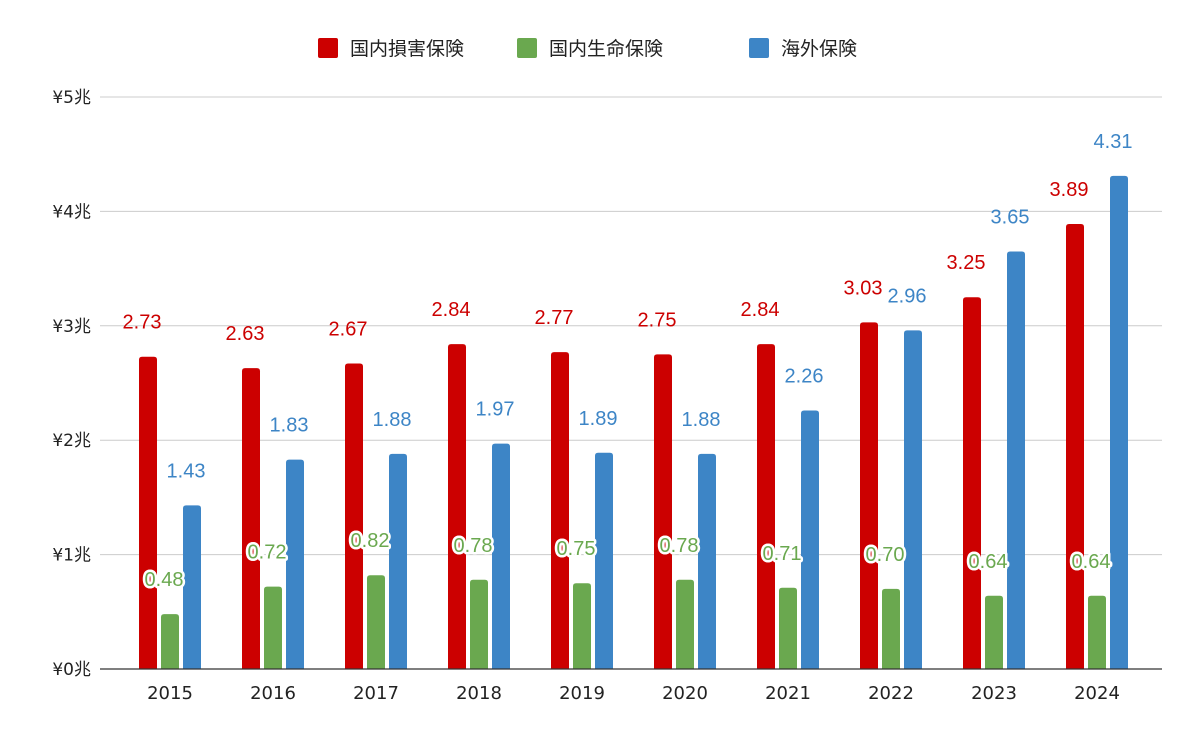 Image resolution: width=1200 pixels, height=742 pixels. What do you see at coordinates (707, 561) in the screenshot?
I see `bar-2-2020` at bounding box center [707, 561].